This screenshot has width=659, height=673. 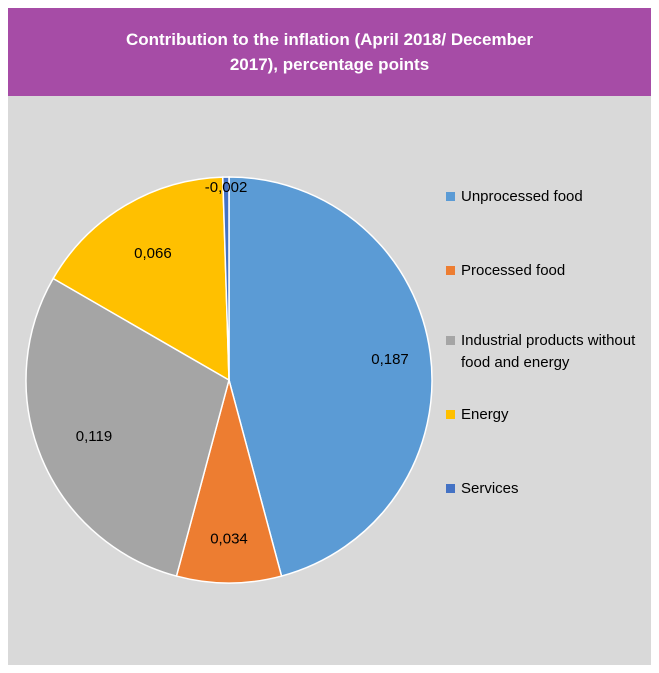 I want to click on slice-energy, so click(x=141, y=279).